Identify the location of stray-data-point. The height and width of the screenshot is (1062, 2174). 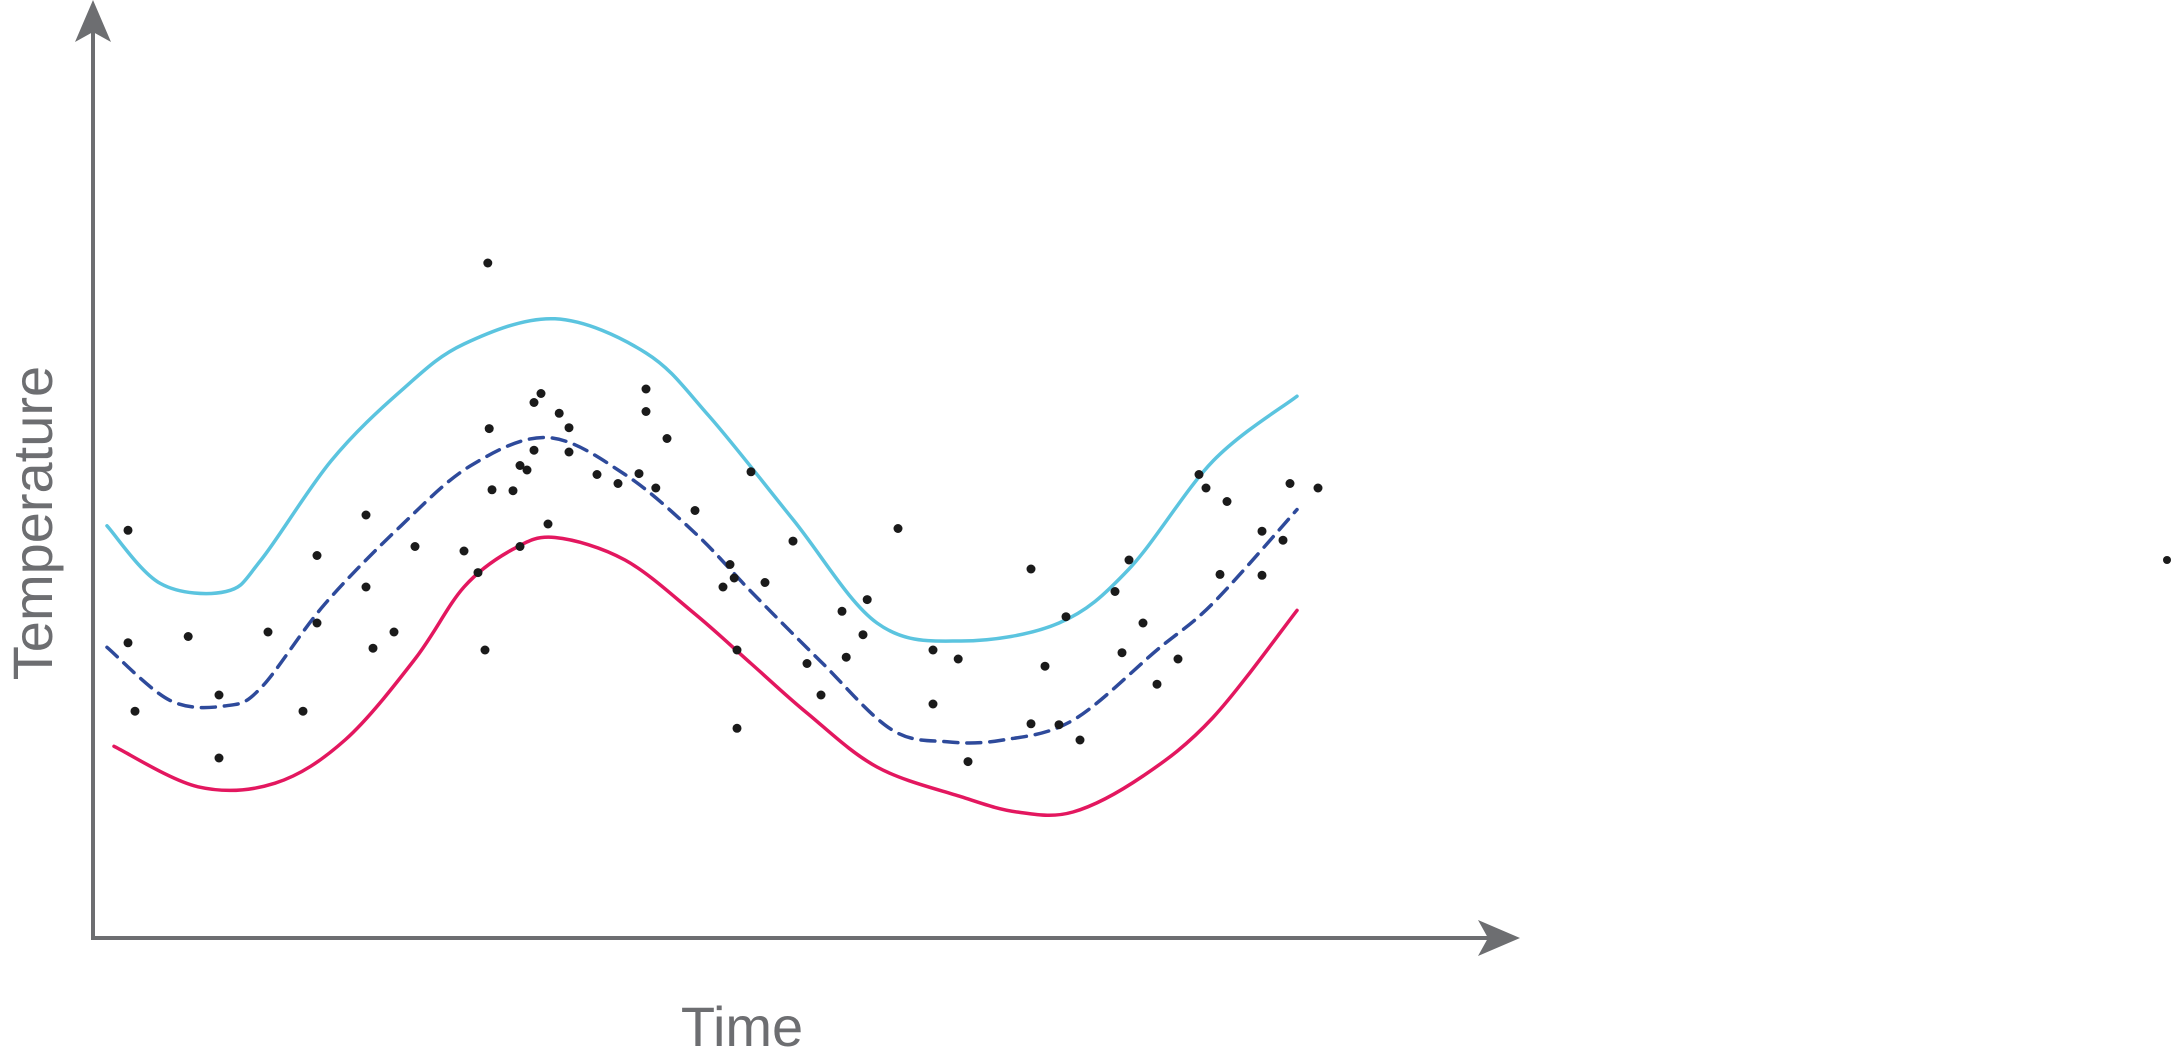
(2167, 560).